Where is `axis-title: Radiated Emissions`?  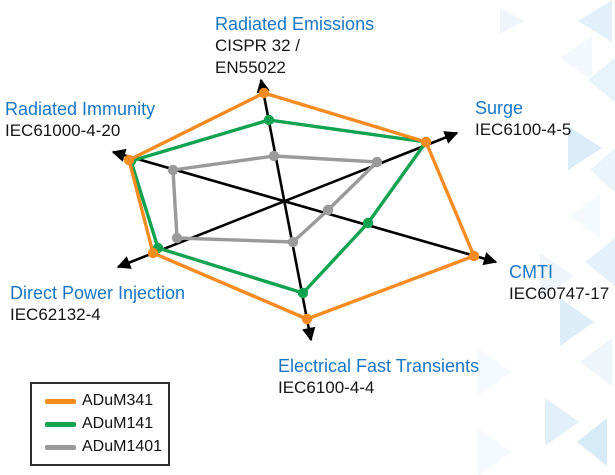
axis-title: Radiated Emissions is located at coordinates (295, 24).